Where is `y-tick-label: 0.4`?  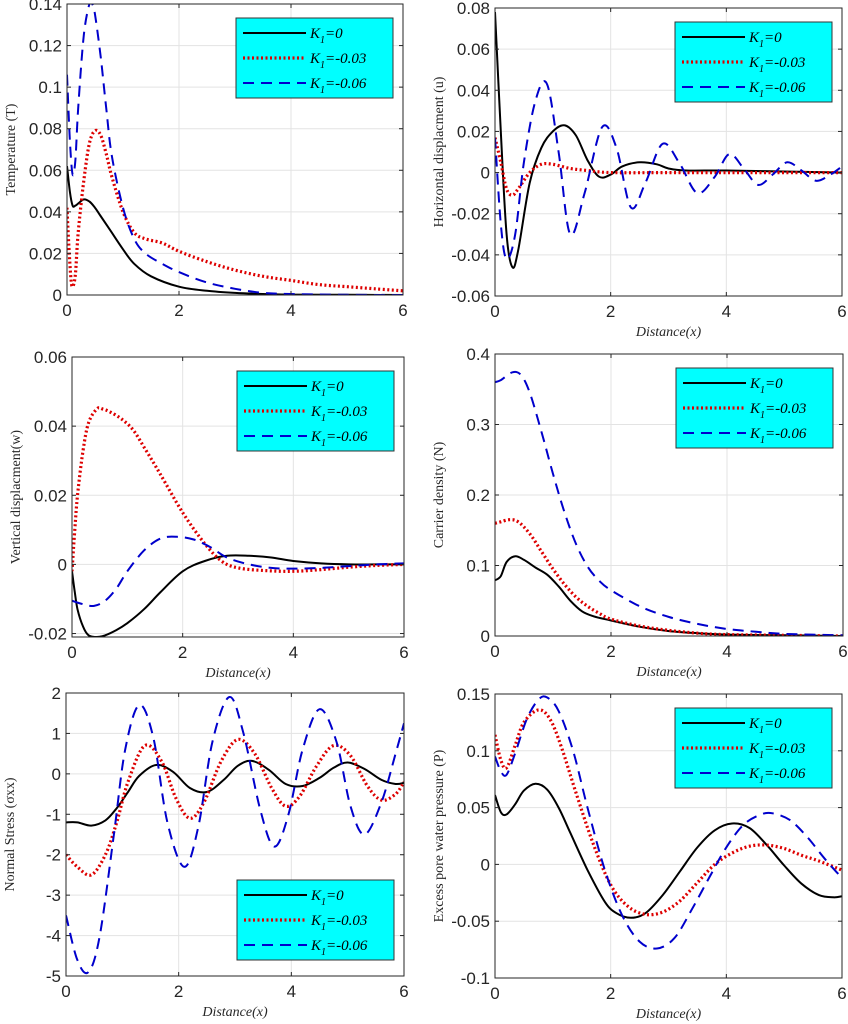 y-tick-label: 0.4 is located at coordinates (478, 354).